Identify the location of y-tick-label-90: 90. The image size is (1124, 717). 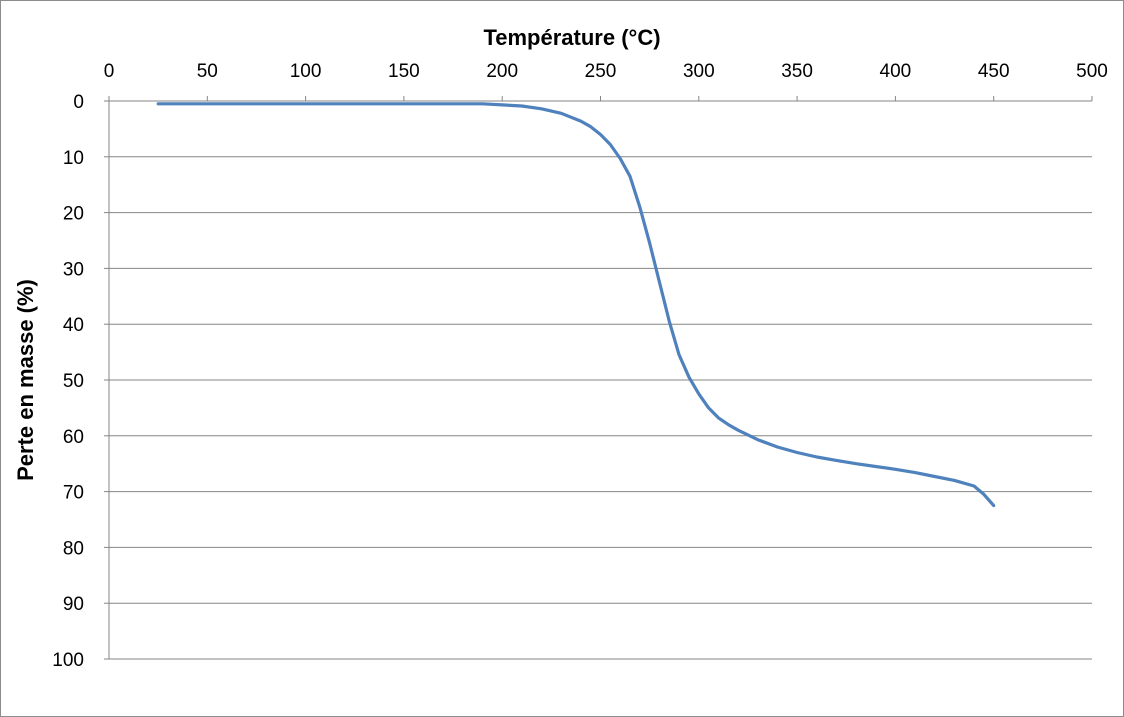
(73, 604).